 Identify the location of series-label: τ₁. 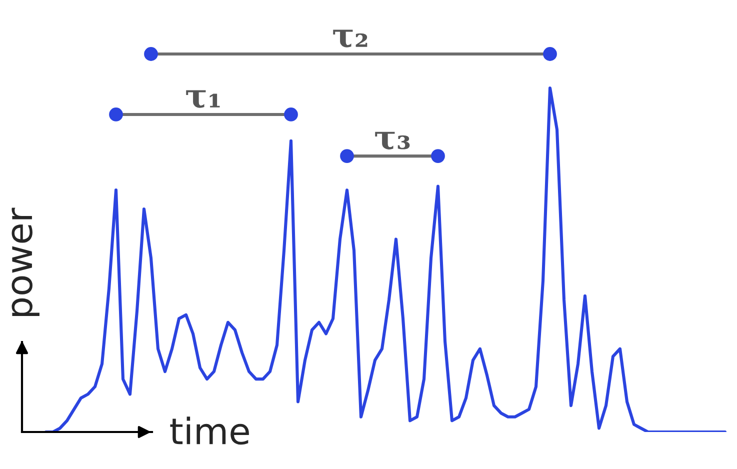
(203, 99).